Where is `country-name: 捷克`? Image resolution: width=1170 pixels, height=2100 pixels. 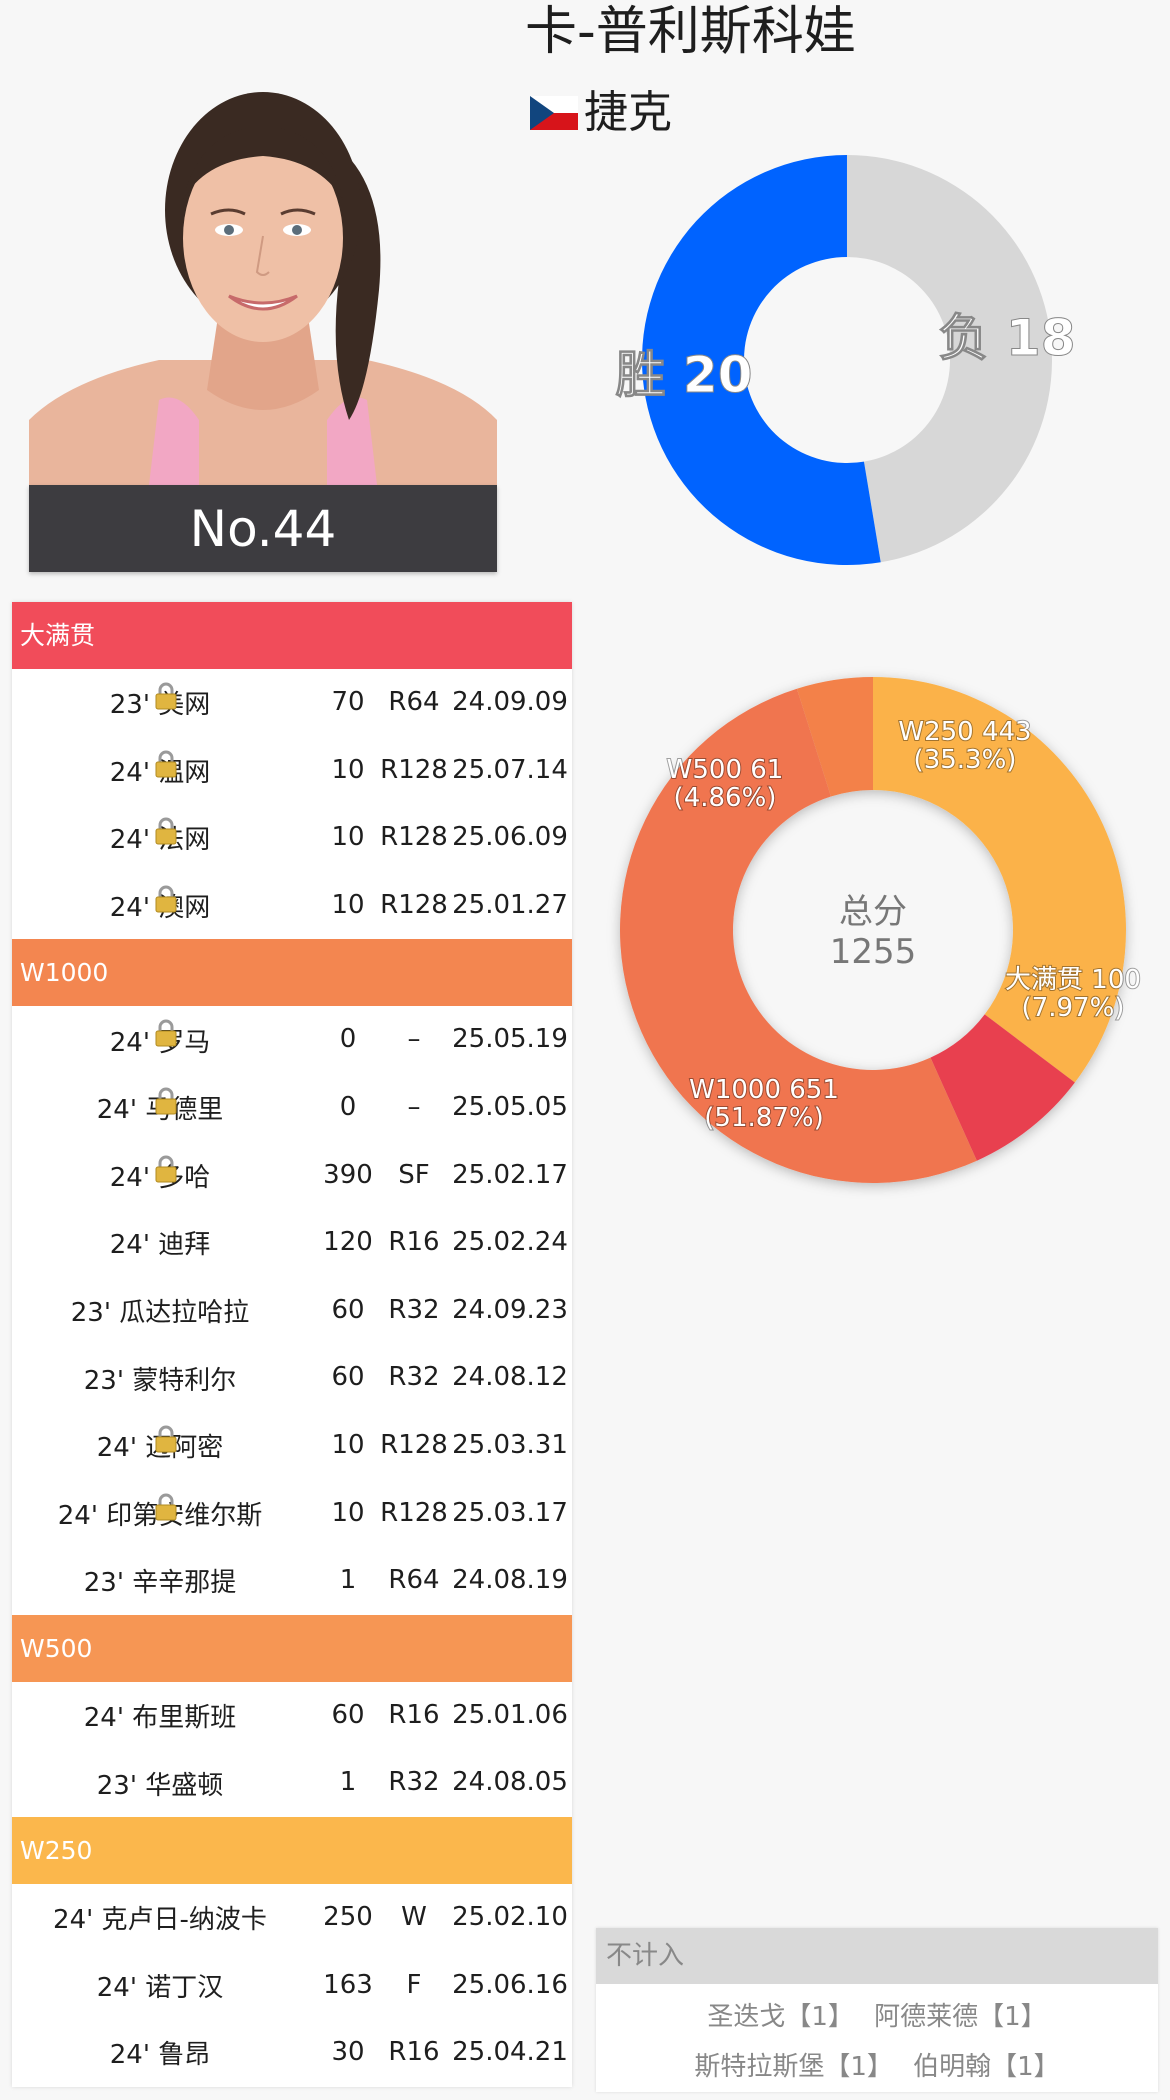 country-name: 捷克 is located at coordinates (628, 112).